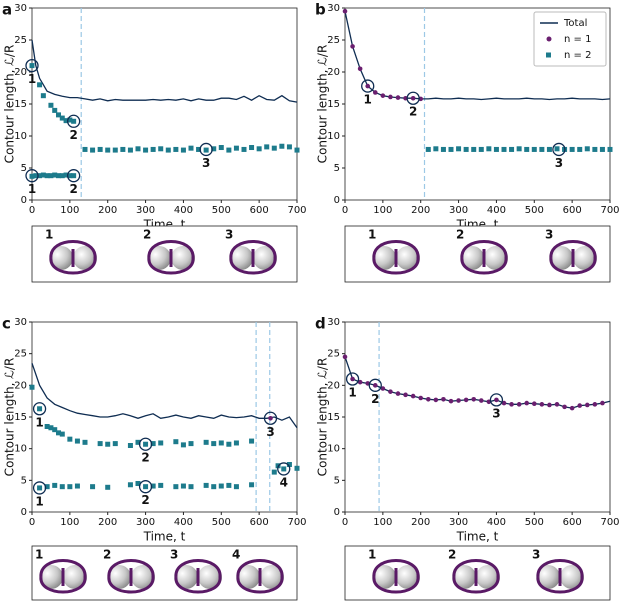 The image size is (621, 606). Describe the element at coordinates (164, 537) in the screenshot. I see `x-axis-label: Time, t` at that location.